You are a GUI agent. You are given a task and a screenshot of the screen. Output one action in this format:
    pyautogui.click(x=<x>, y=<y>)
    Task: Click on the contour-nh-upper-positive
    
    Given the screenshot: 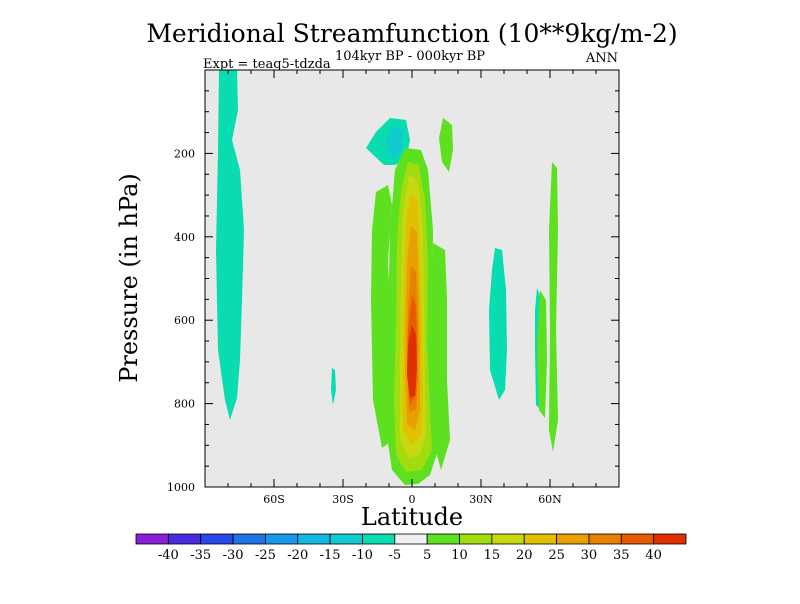 What is the action you would take?
    pyautogui.click(x=446, y=145)
    